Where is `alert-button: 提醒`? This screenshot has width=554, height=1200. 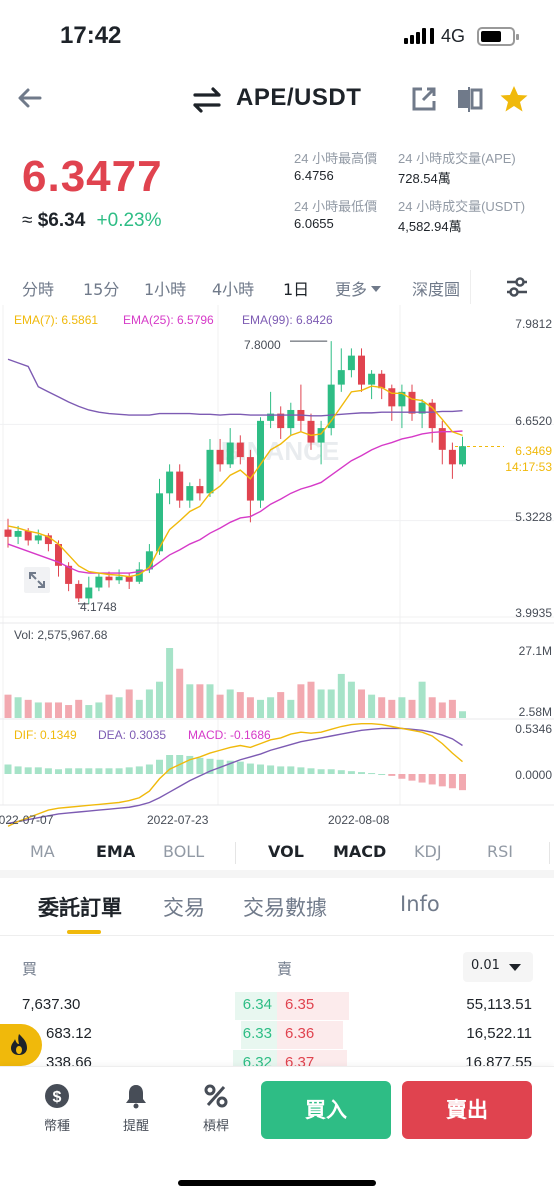
alert-button: 提醒 is located at coordinates (136, 1108).